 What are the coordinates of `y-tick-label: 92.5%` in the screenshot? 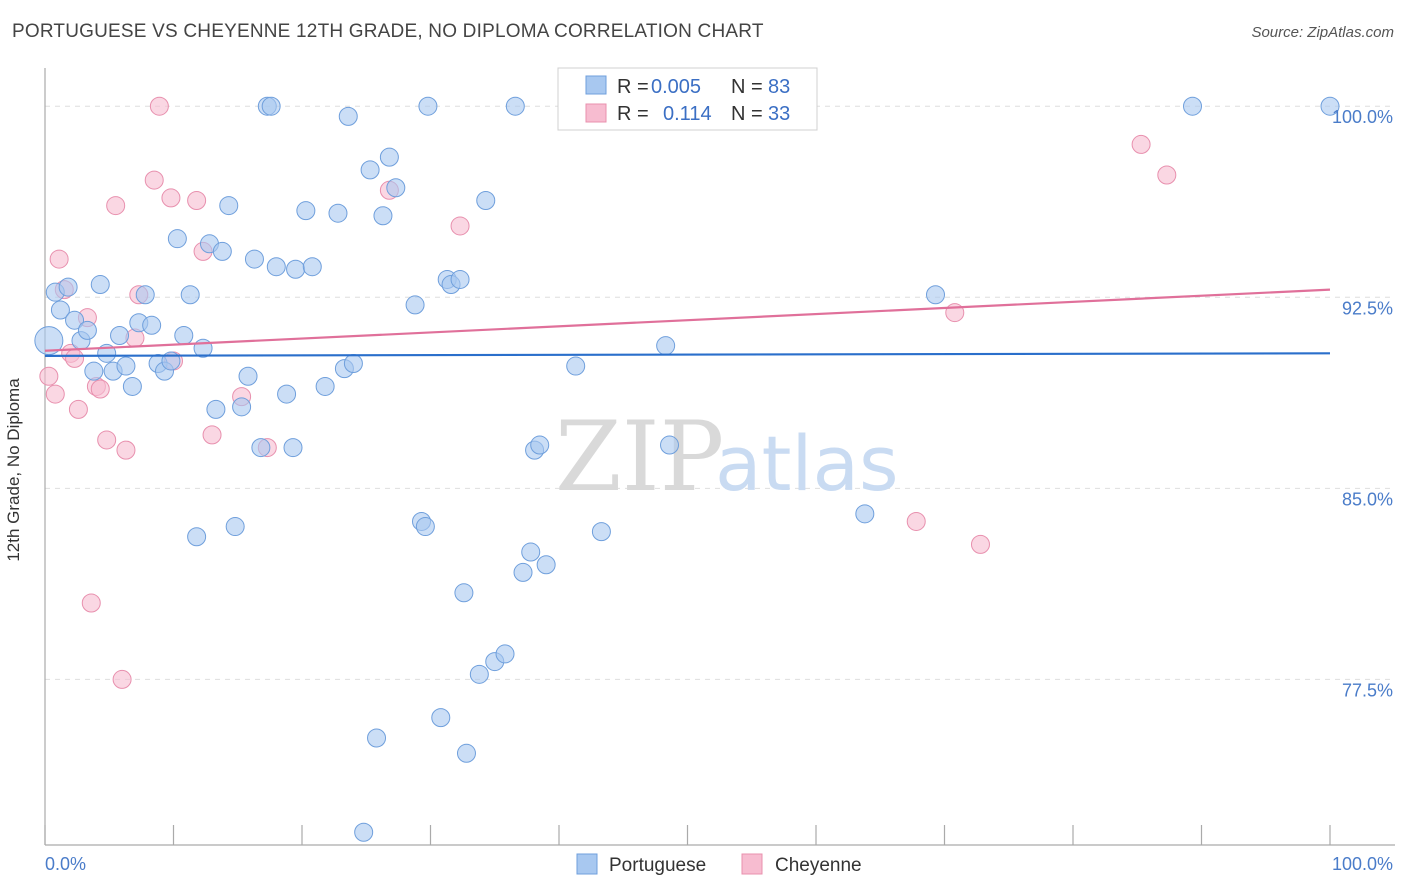 It's located at (1367, 308).